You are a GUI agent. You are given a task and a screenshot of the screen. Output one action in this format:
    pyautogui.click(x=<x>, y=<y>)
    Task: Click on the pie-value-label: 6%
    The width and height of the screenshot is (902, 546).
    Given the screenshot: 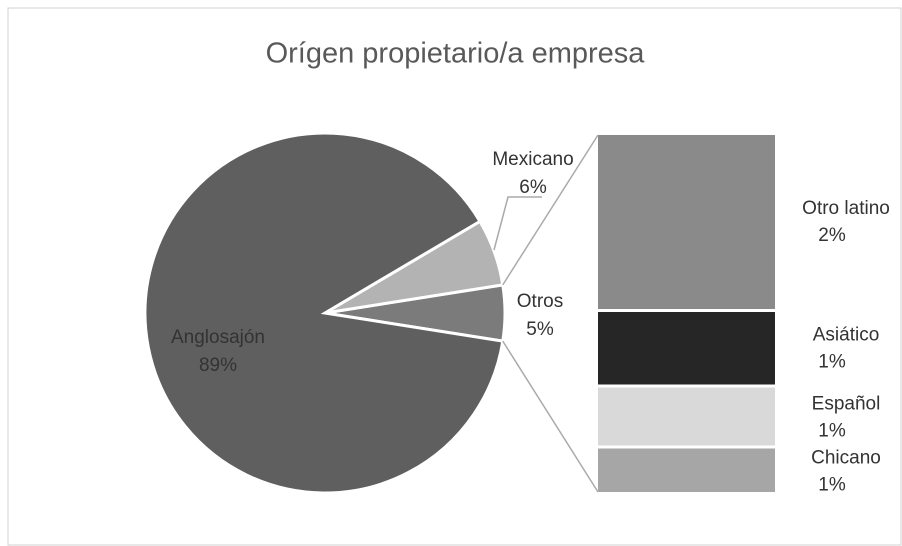 What is the action you would take?
    pyautogui.click(x=533, y=187)
    